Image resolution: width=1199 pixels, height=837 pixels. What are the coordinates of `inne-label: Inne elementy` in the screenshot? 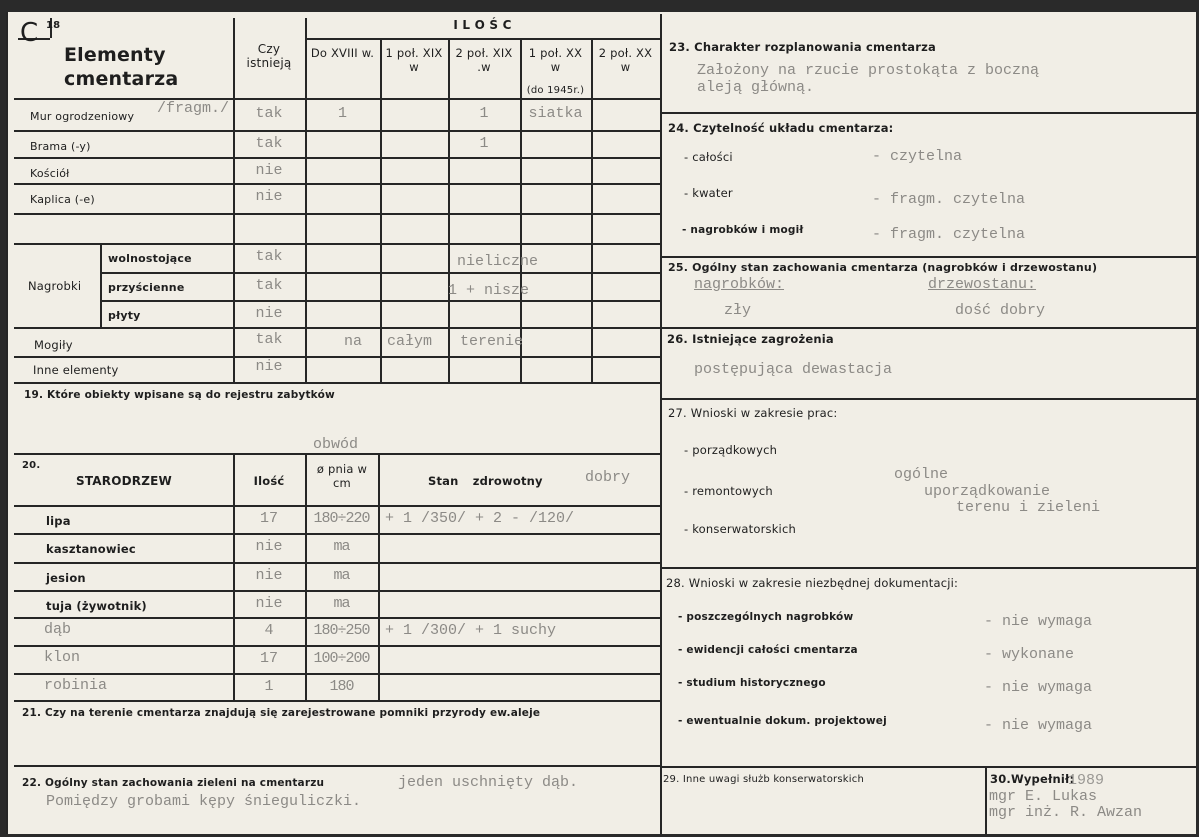 It's located at (76, 370).